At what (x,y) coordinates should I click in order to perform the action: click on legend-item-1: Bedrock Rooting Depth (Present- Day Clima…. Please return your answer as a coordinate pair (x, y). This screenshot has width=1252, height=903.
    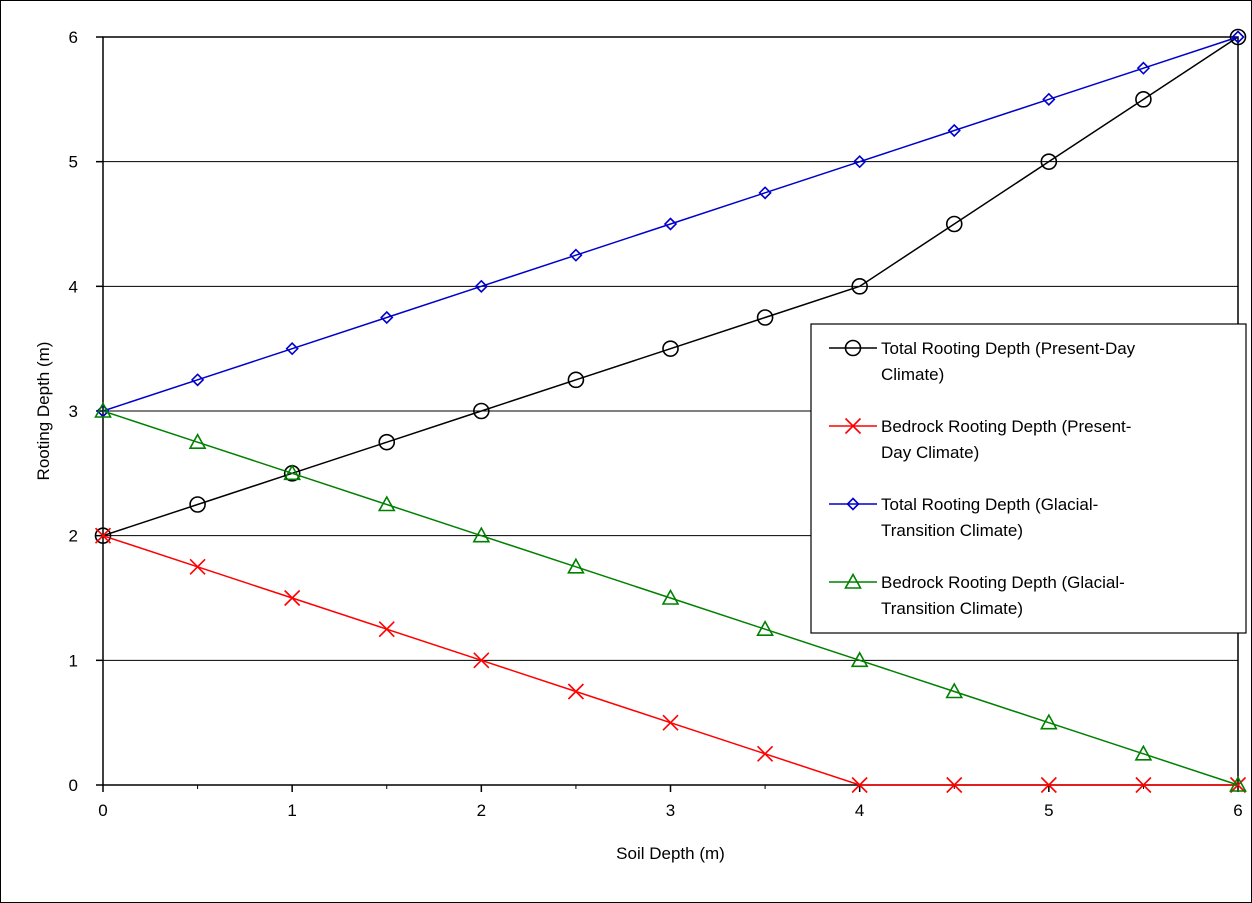
    Looking at the image, I should click on (980, 439).